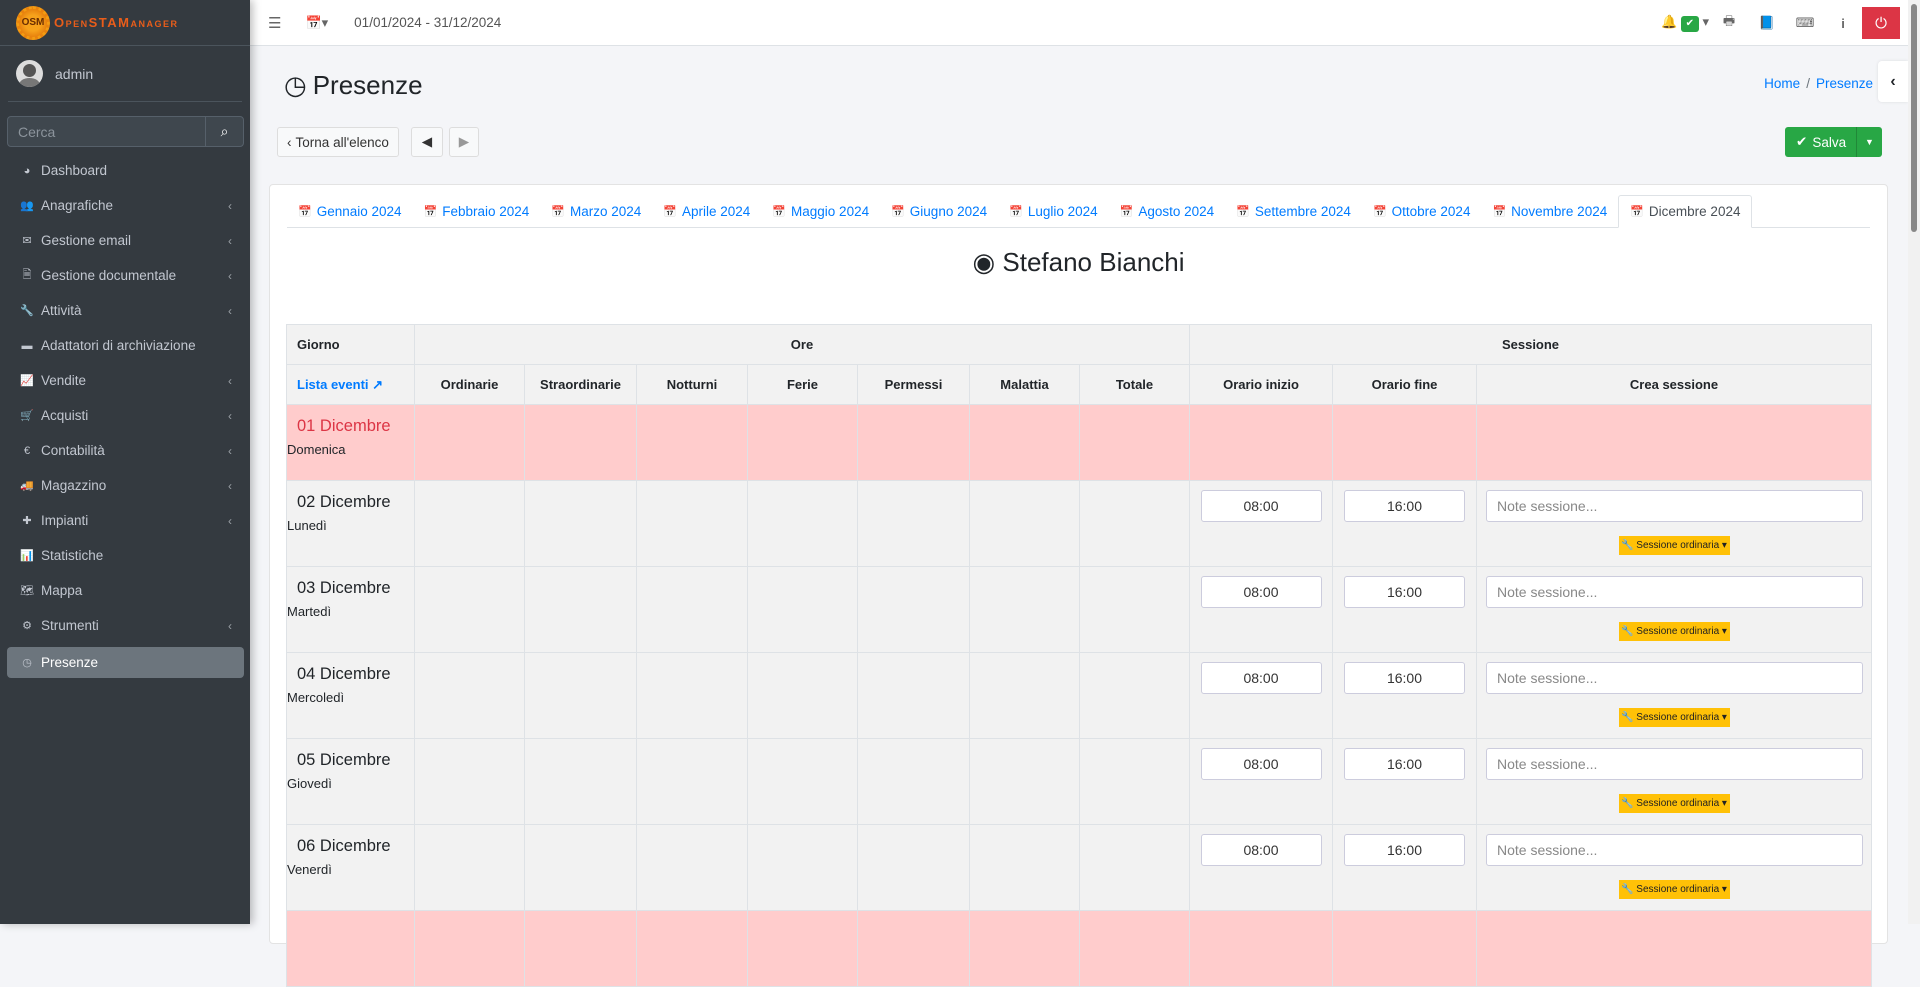 Image resolution: width=1920 pixels, height=987 pixels. Describe the element at coordinates (1723, 631) in the screenshot. I see `caret-down-icon: ▾` at that location.